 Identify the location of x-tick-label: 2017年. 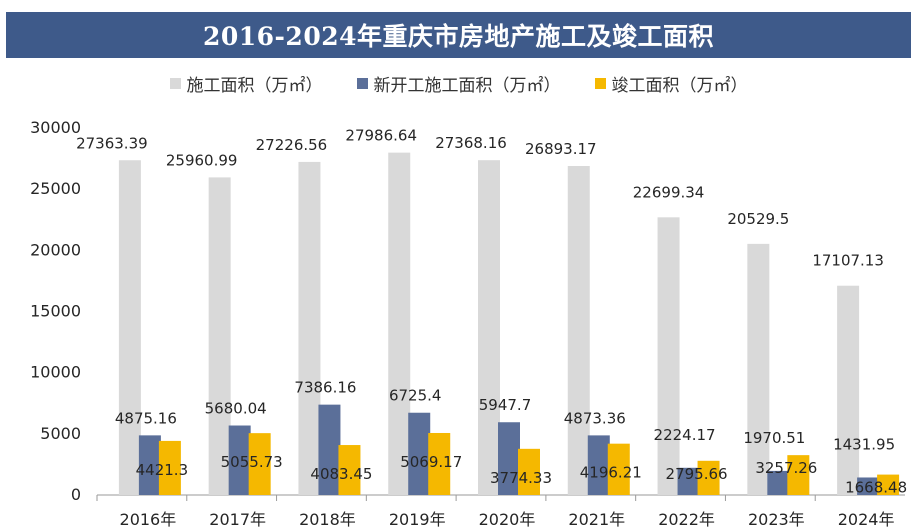
(237, 519).